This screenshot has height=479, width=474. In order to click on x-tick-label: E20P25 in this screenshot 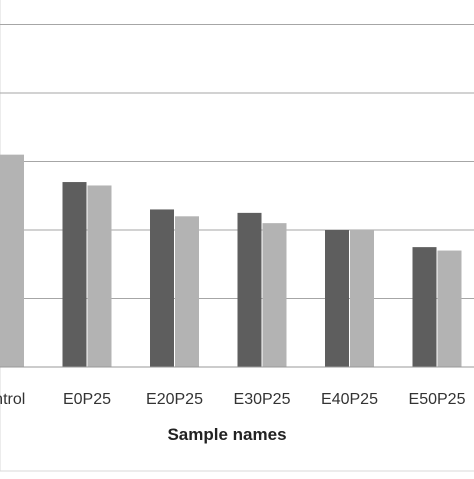, I will do `click(174, 399)`.